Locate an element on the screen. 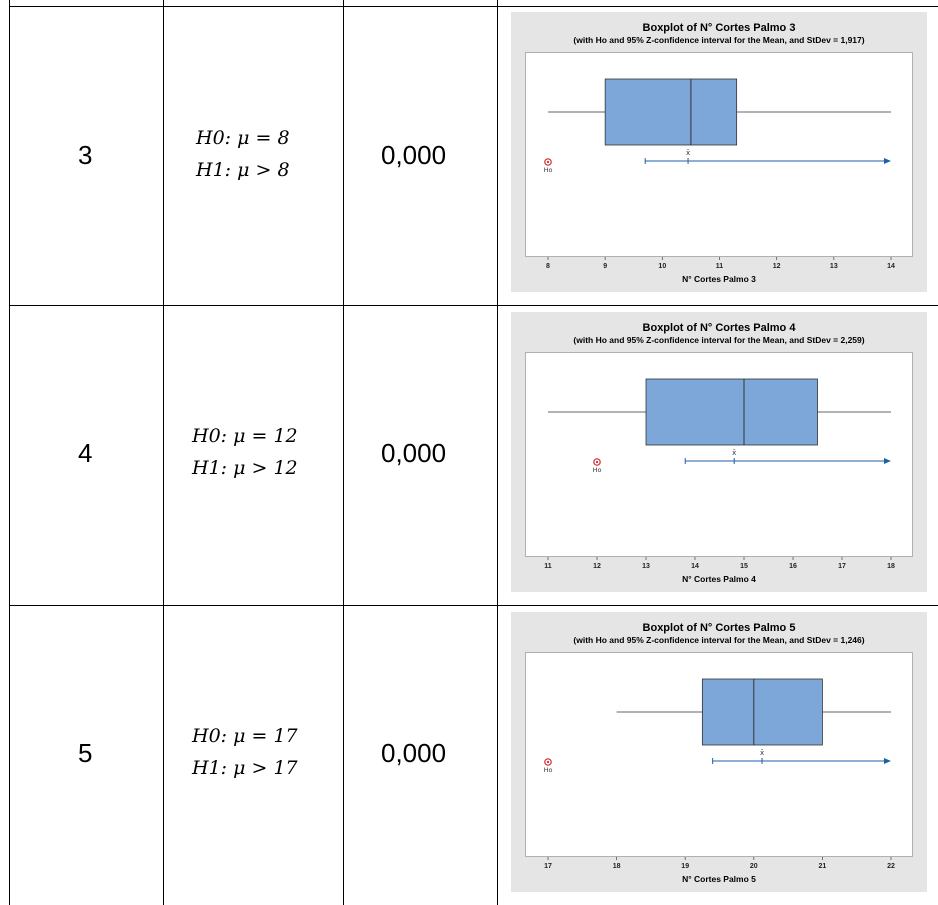 The height and width of the screenshot is (905, 938). null-hypothesis: H0: μ = 12 is located at coordinates (245, 436).